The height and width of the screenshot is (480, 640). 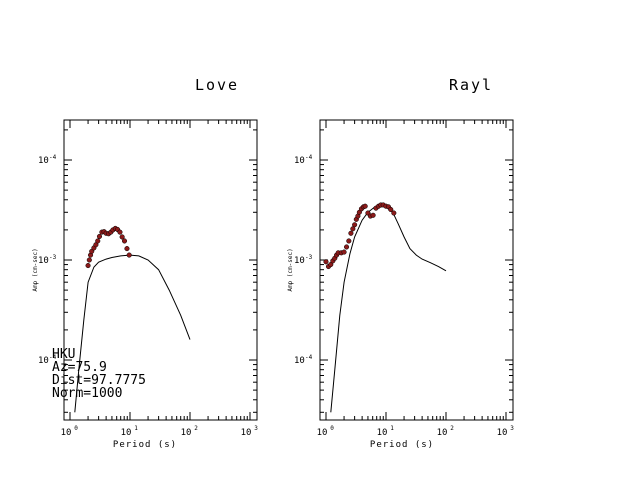 I want to click on azimuth-value: Az=75.9, so click(x=79, y=367).